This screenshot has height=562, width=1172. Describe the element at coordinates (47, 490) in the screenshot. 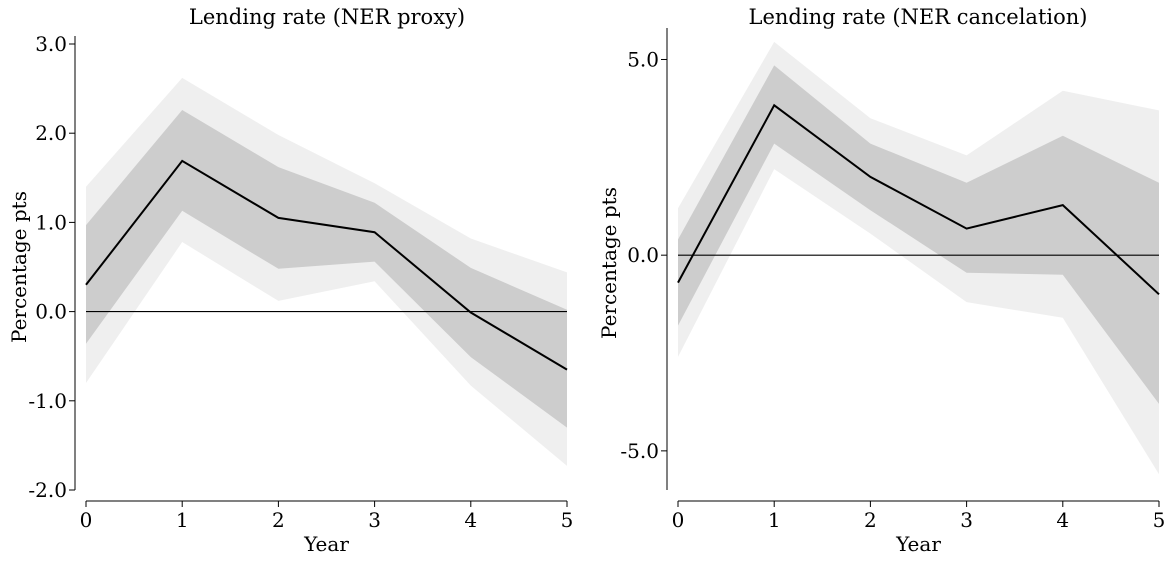

I see `y-tick-label: -2.0` at that location.